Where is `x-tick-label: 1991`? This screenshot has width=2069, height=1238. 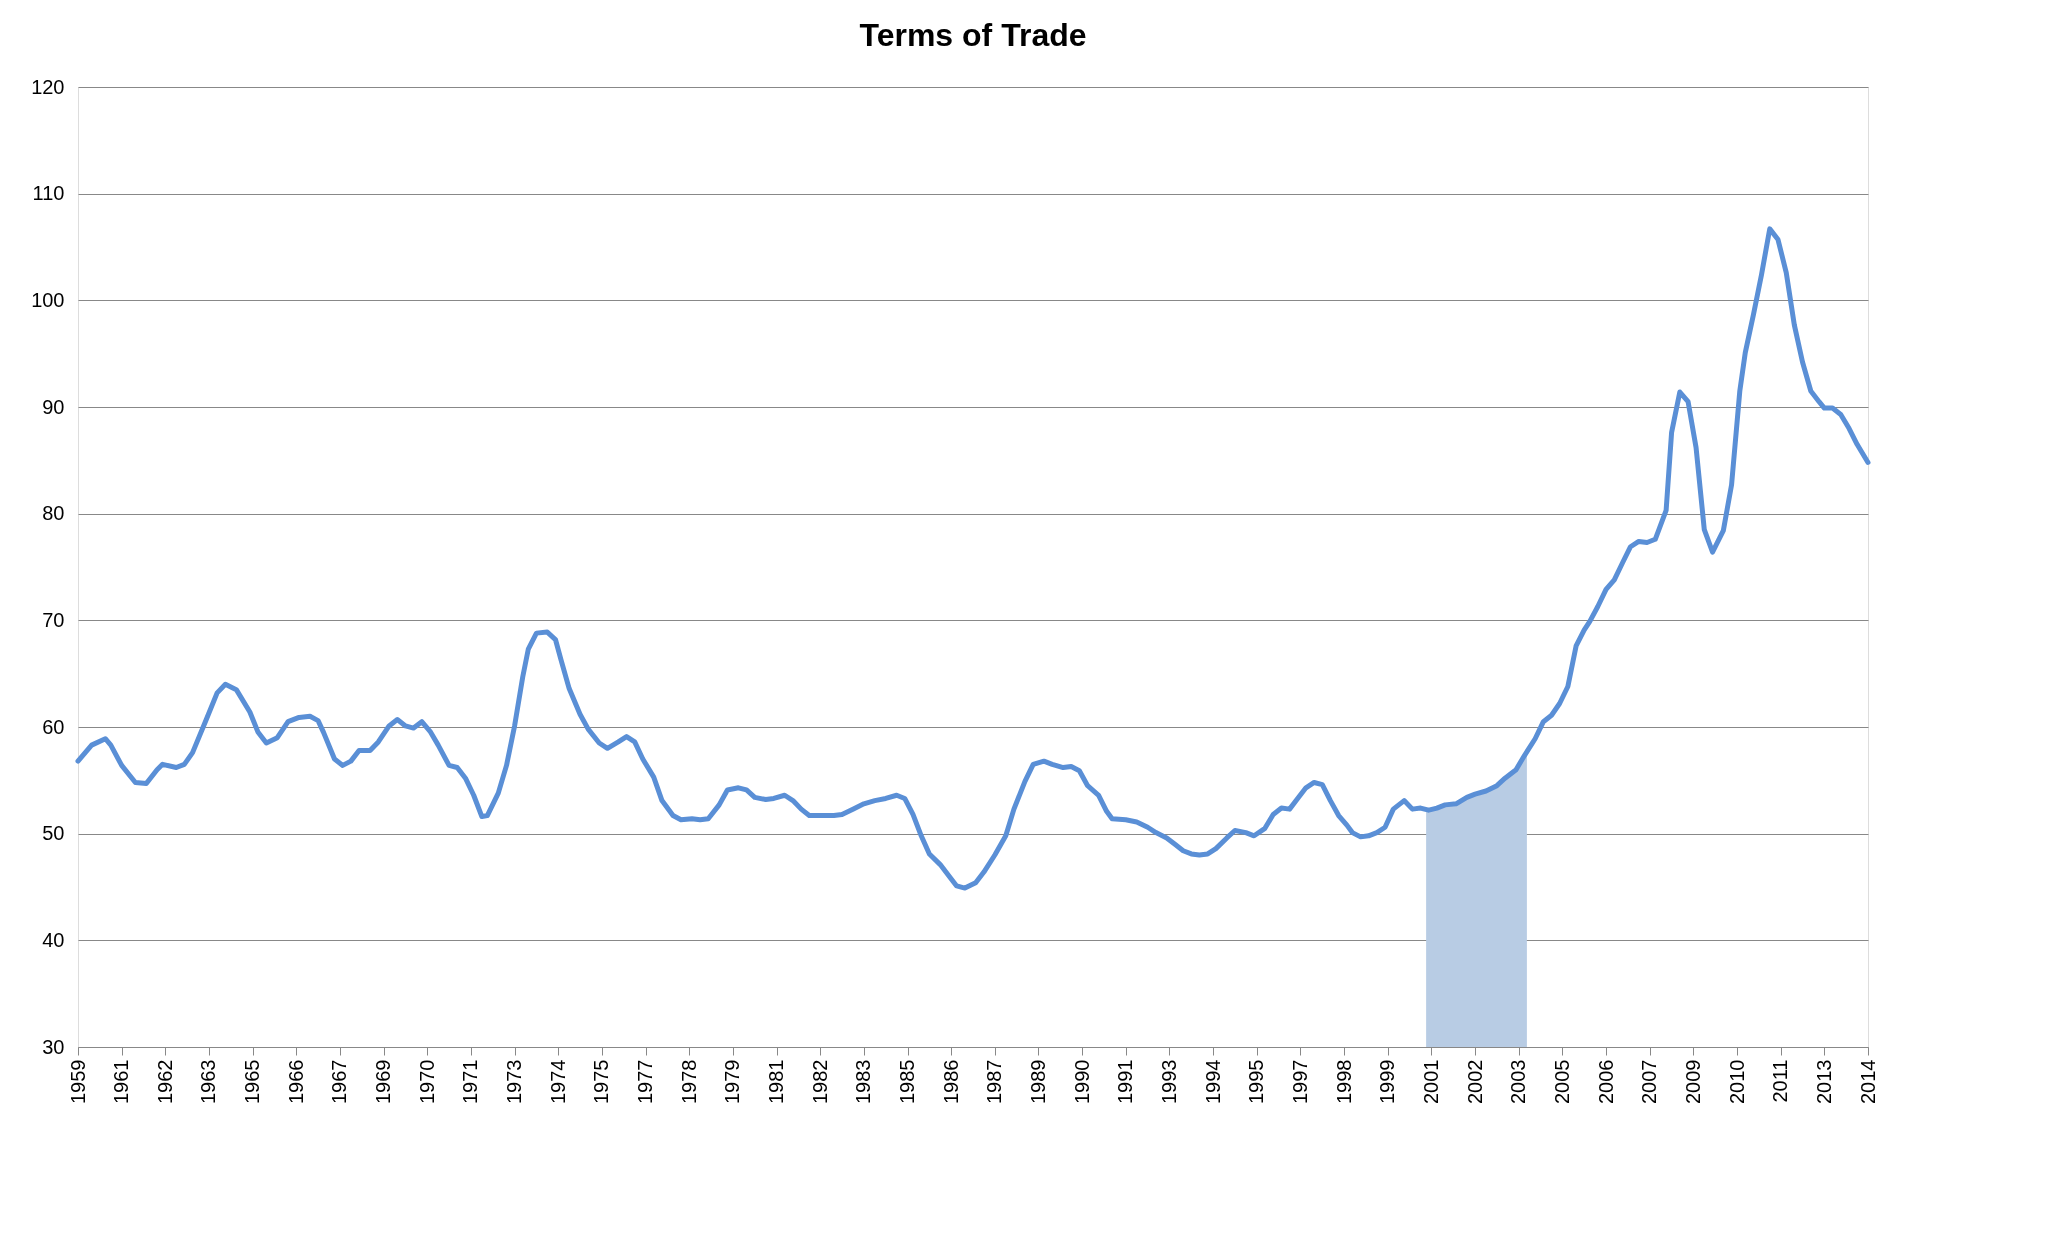
x-tick-label: 1991 is located at coordinates (1125, 1081).